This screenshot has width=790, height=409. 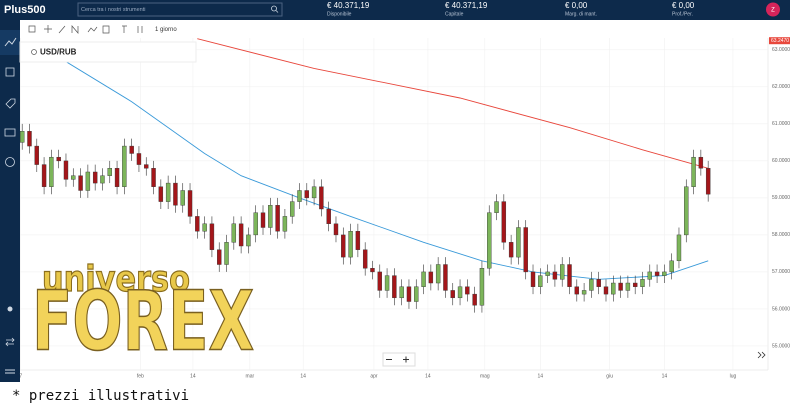 I want to click on stat-label: Disponibile, so click(x=339, y=14).